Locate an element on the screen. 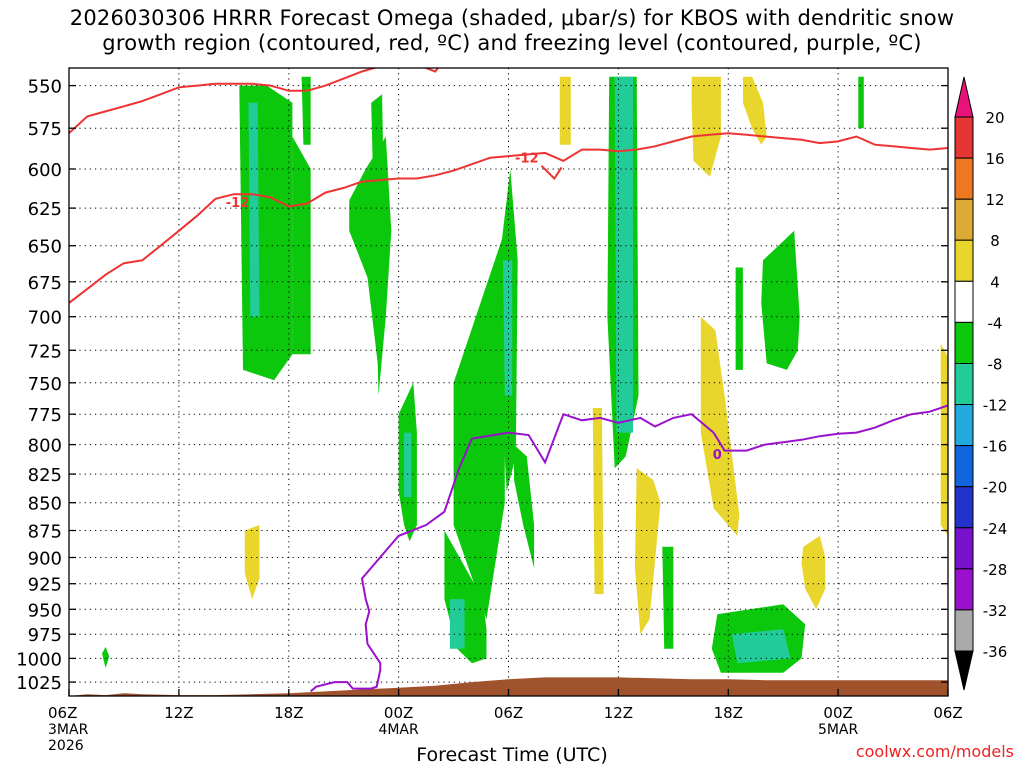 Image resolution: width=1024 pixels, height=768 pixels. colorbar-top-triangle is located at coordinates (964, 97).